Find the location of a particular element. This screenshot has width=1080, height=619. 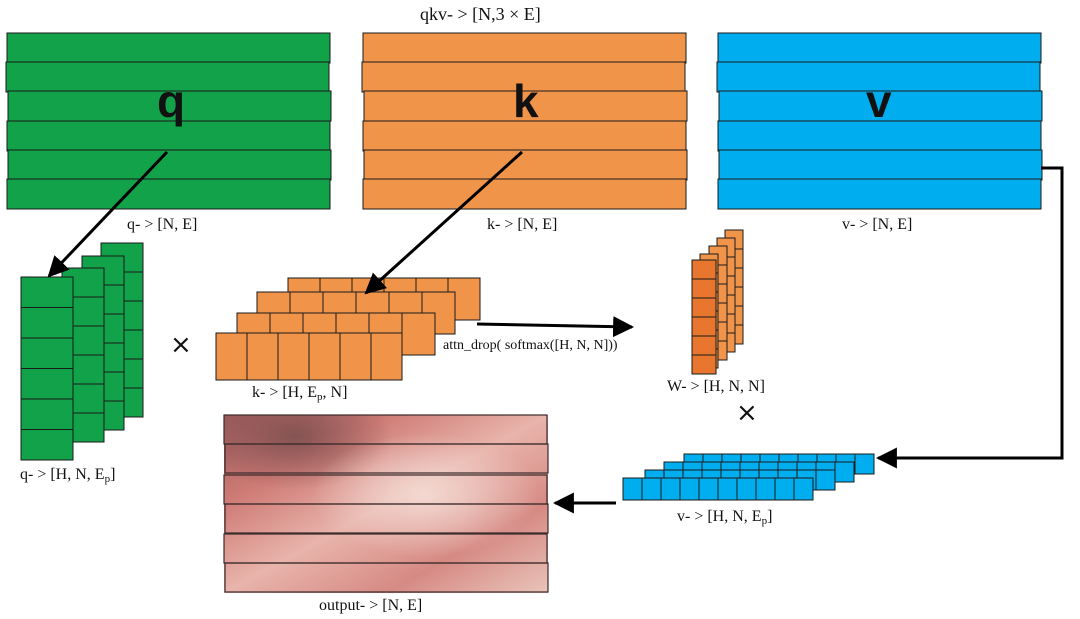

v-heads-label: v- > [H, N, Ep] is located at coordinates (725, 517).